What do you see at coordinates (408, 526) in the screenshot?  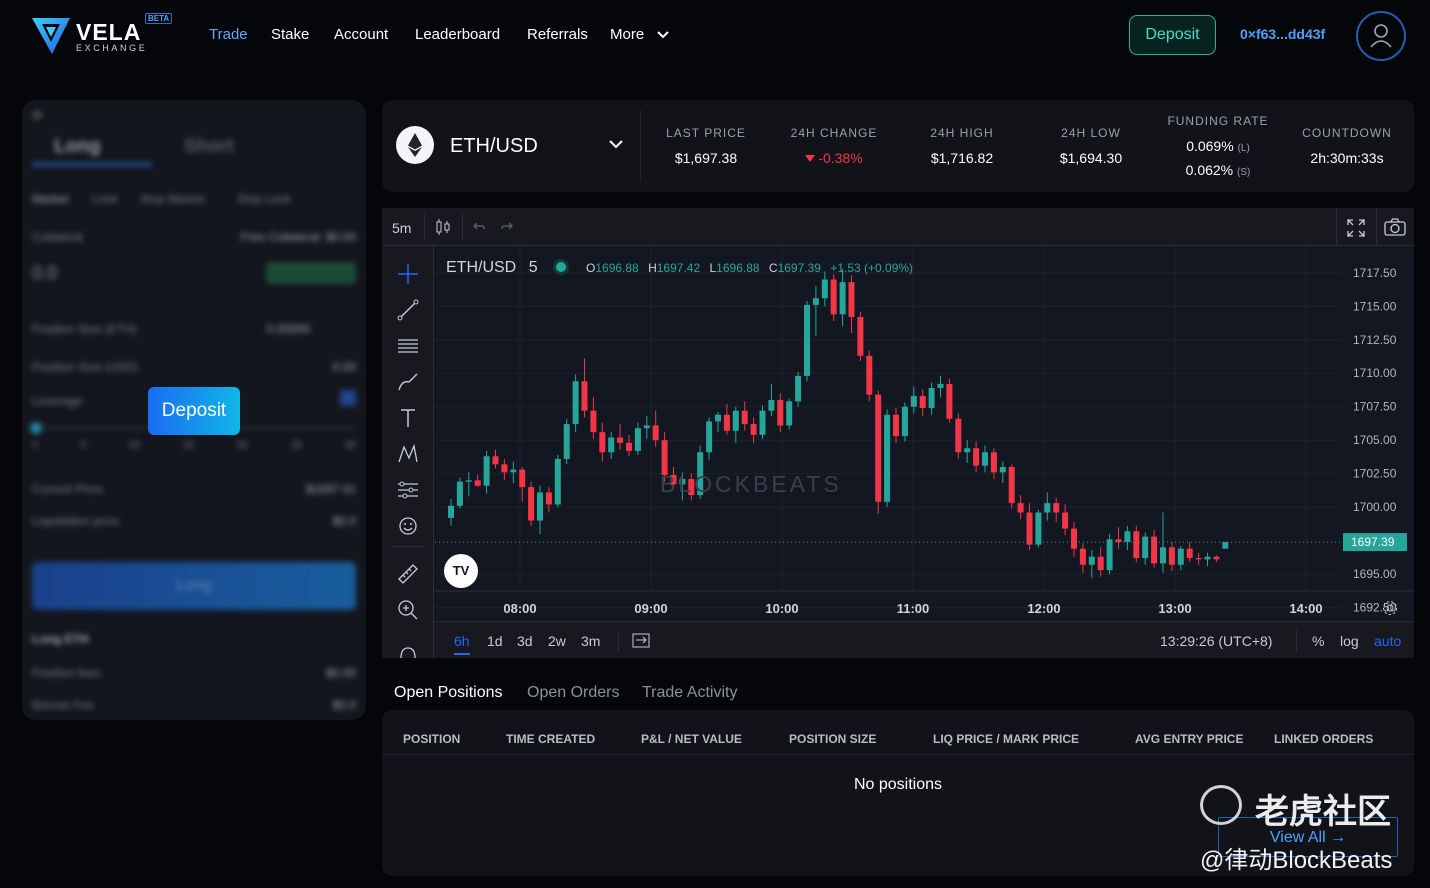 I see `emoji-icon` at bounding box center [408, 526].